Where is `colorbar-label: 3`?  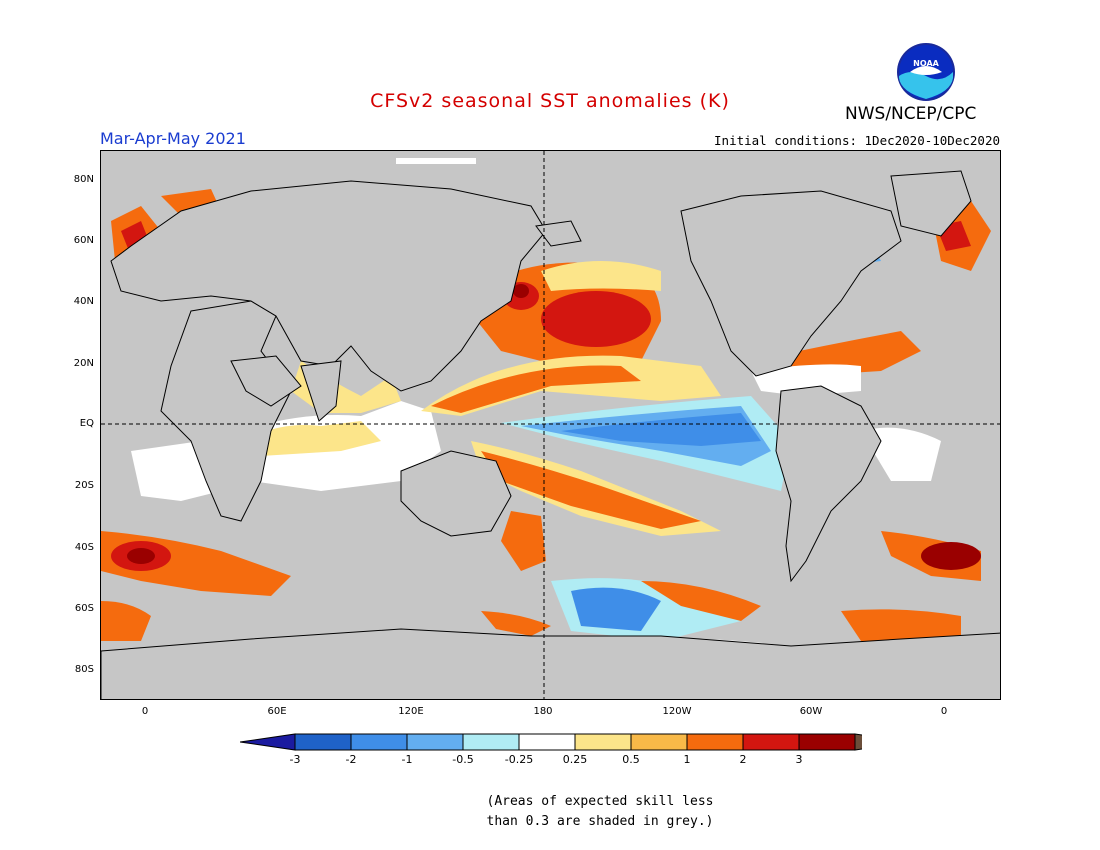
colorbar-label: 3 is located at coordinates (799, 759).